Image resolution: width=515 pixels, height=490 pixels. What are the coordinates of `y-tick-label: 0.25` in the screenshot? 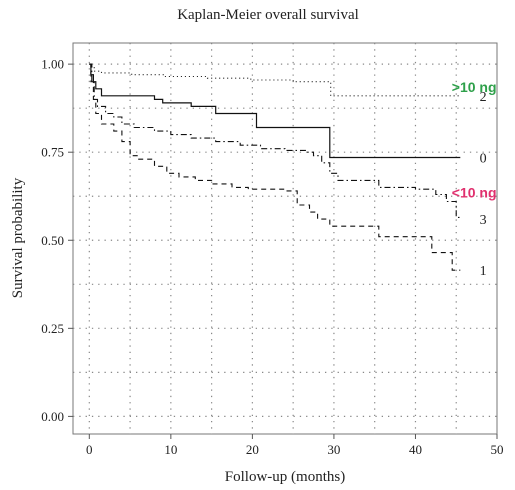 It's located at (52, 328).